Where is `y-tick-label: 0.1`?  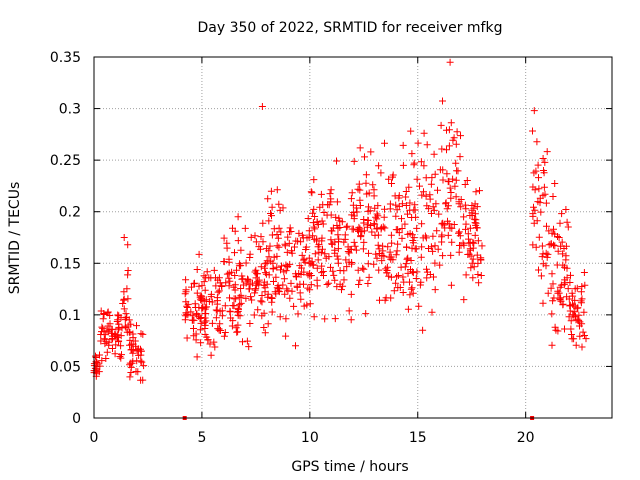 y-tick-label: 0.1 is located at coordinates (70, 316).